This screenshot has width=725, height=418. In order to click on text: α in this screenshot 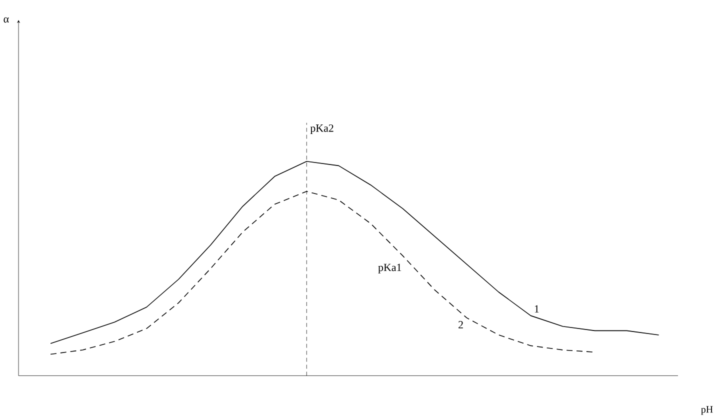, I will do `click(6, 20)`.